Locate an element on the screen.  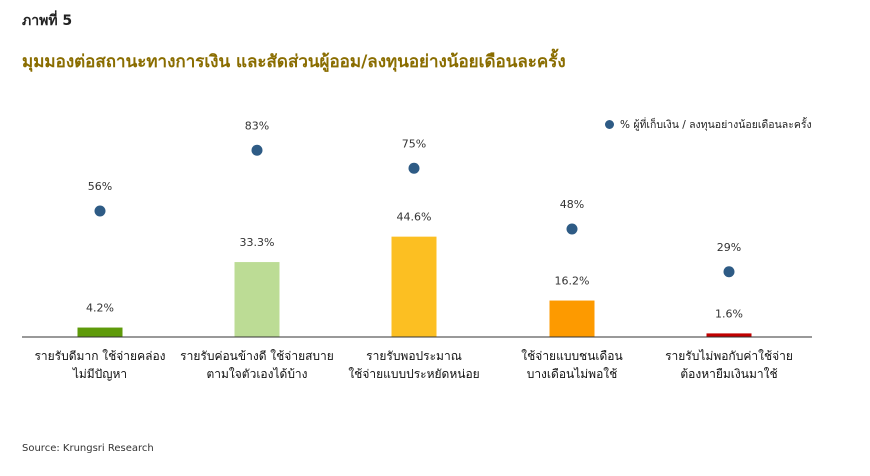
category-label-1: รายรับดีมาก ใช้จ่ายคล่องไม่มีปัญหา is located at coordinates (100, 365).